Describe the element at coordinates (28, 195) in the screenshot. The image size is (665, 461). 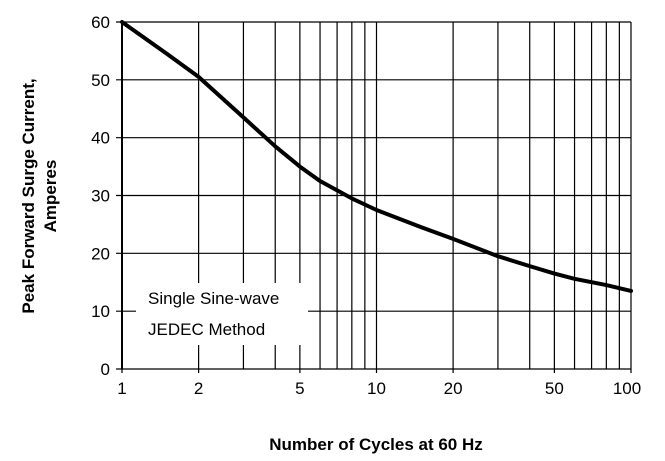
I see `y-axis-title-line-1: Peak Forward Surge Current,` at that location.